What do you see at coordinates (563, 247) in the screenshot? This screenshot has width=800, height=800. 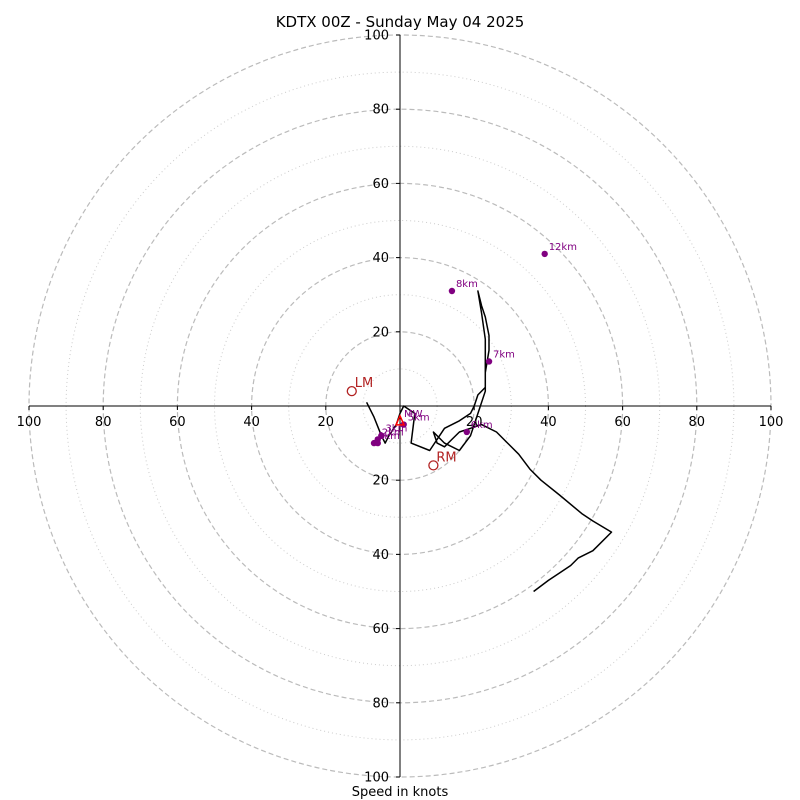 I see `height-marker-label: 12km` at bounding box center [563, 247].